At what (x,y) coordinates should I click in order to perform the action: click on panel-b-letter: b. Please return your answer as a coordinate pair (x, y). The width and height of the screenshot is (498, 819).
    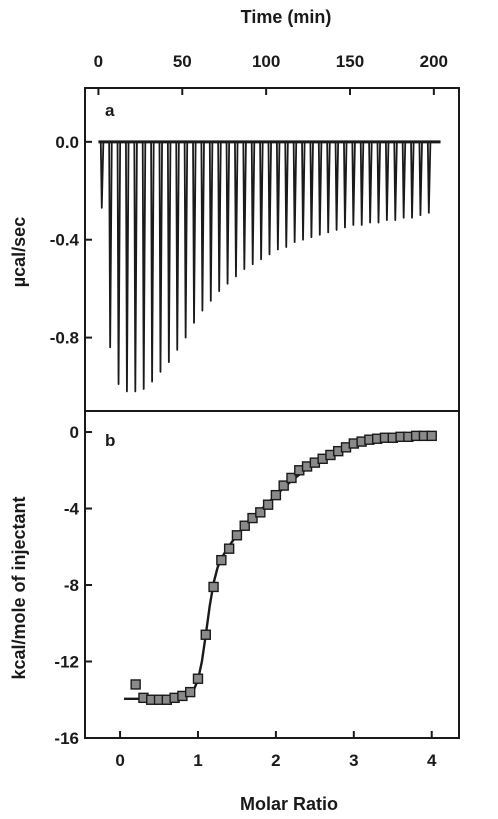
    Looking at the image, I should click on (110, 440).